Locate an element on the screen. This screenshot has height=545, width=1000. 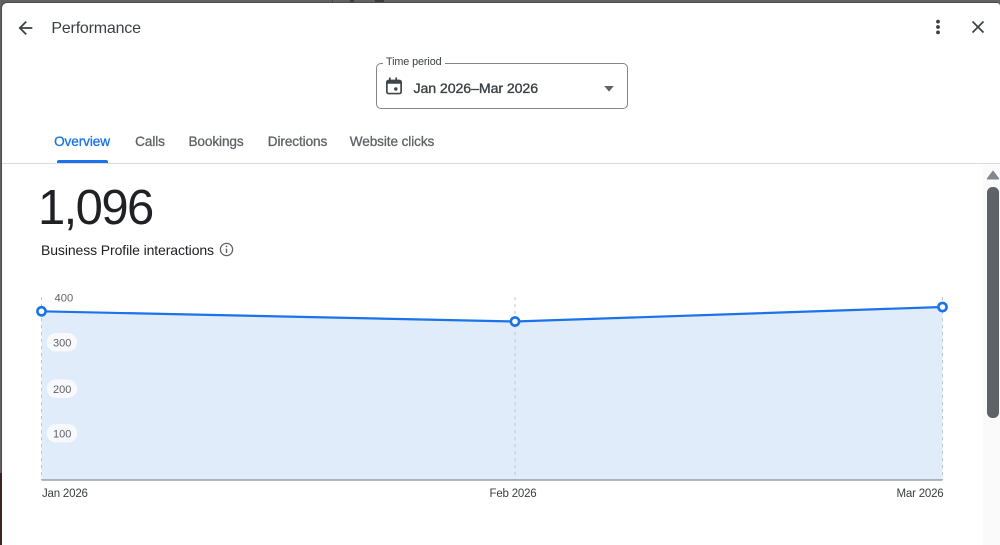
svg-text: Mar 2026 is located at coordinates (920, 494).